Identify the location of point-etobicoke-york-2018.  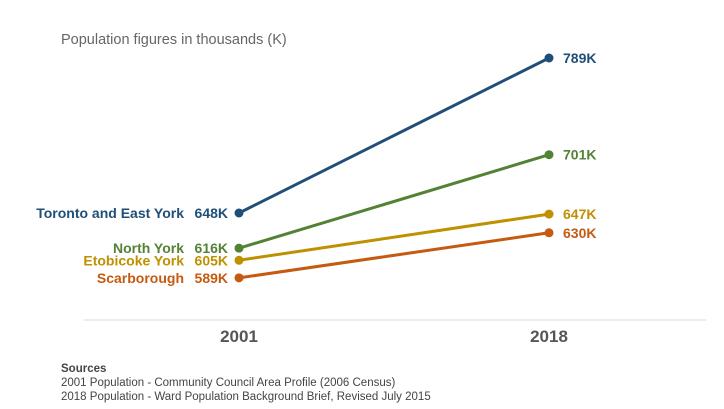
(549, 214).